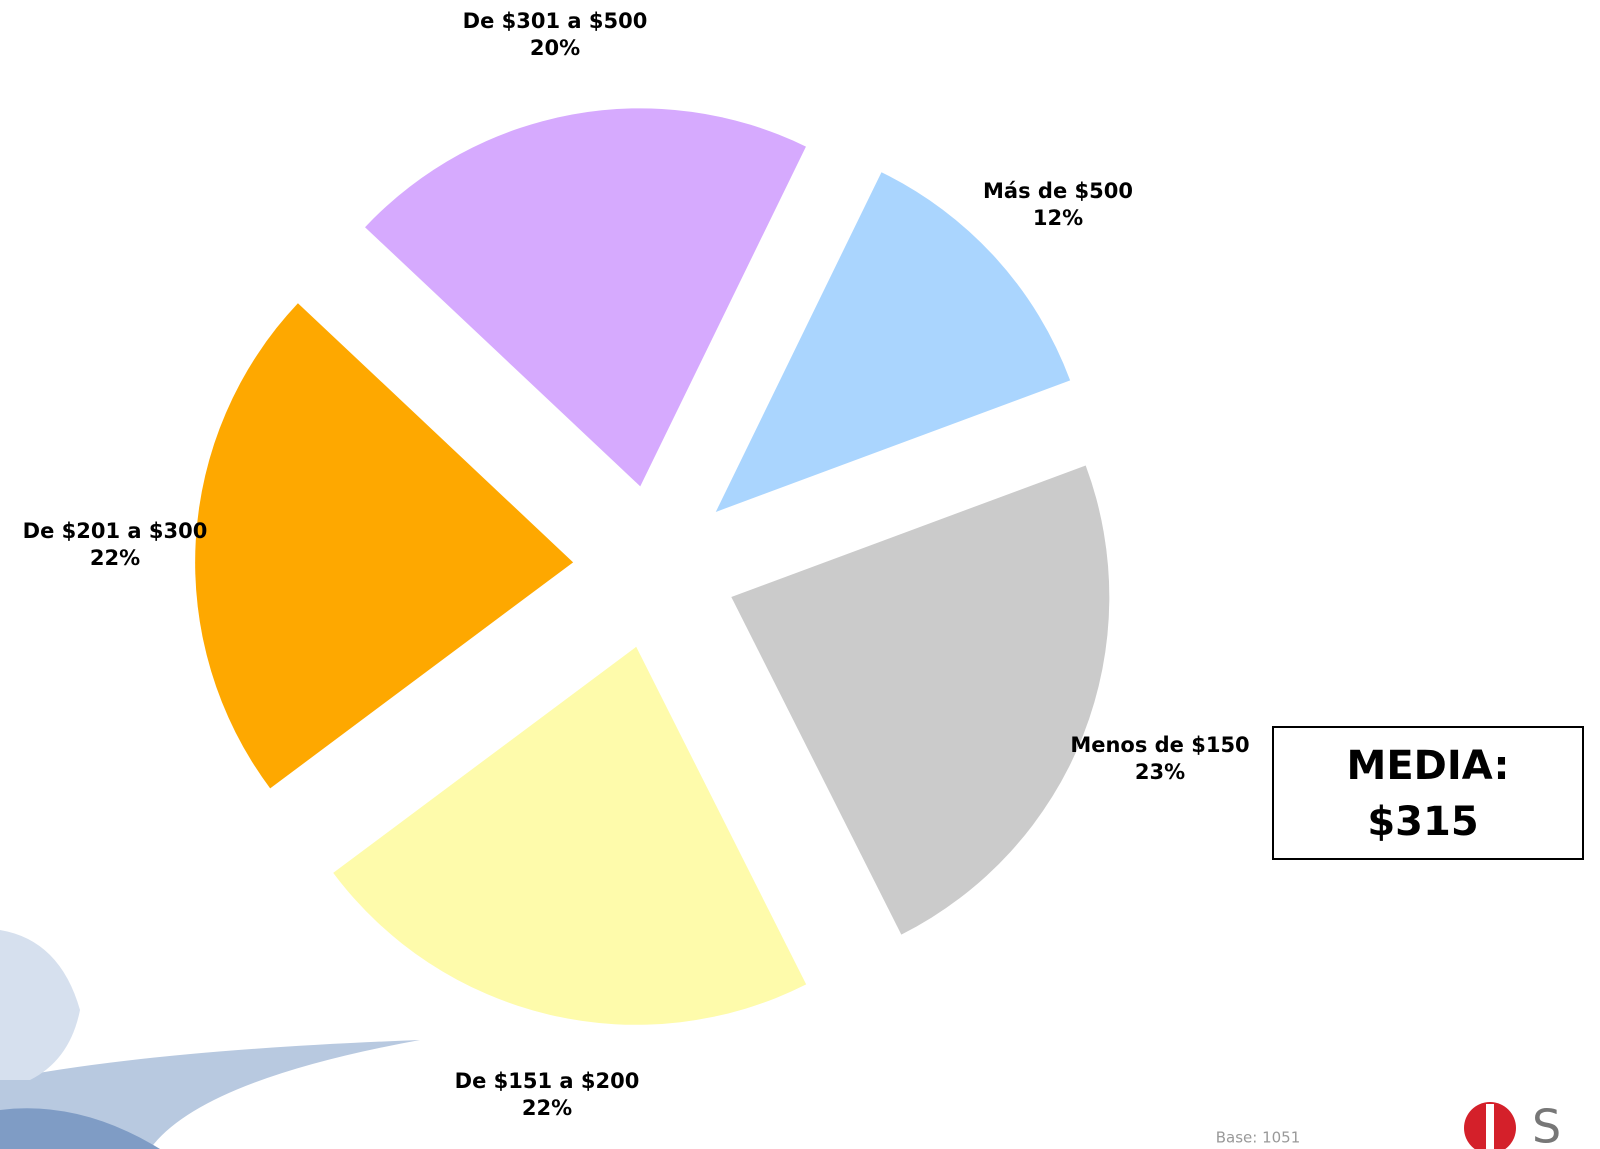  What do you see at coordinates (1258, 1138) in the screenshot?
I see `base-note: Base: 1051` at bounding box center [1258, 1138].